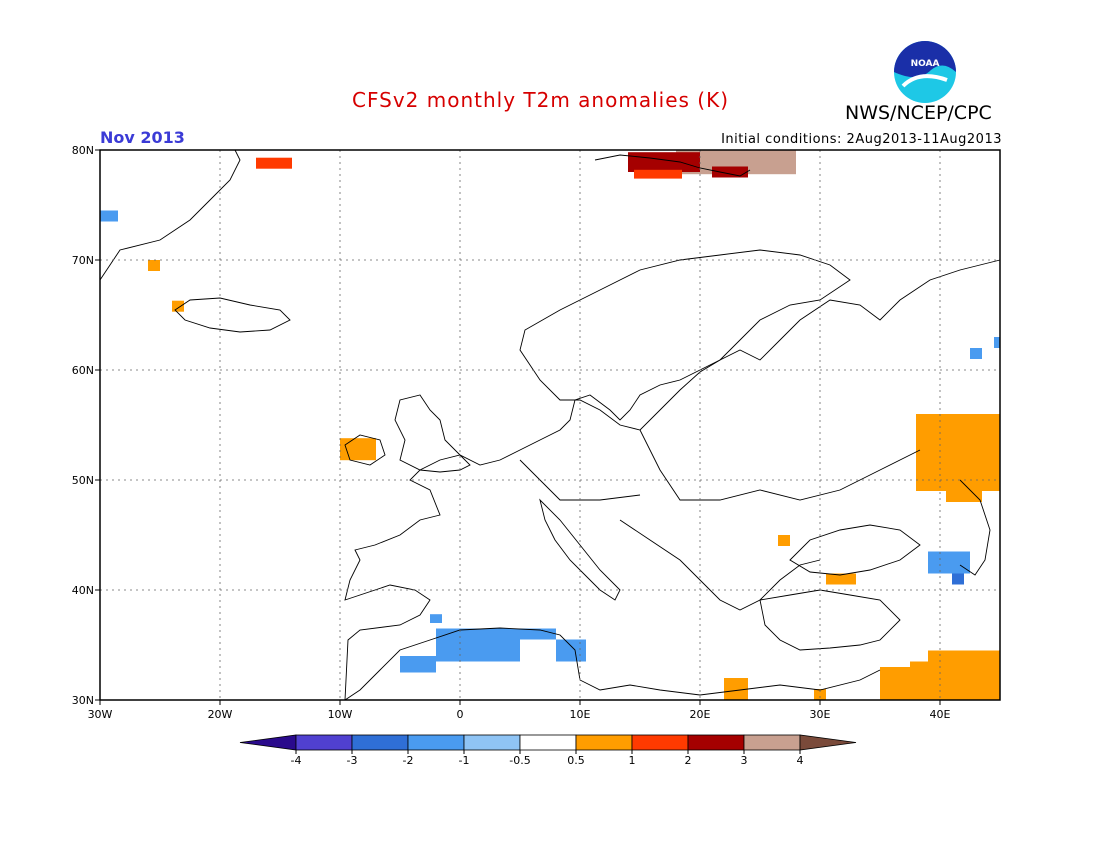  Describe the element at coordinates (432, 433) in the screenshot. I see `britain-coastline` at that location.